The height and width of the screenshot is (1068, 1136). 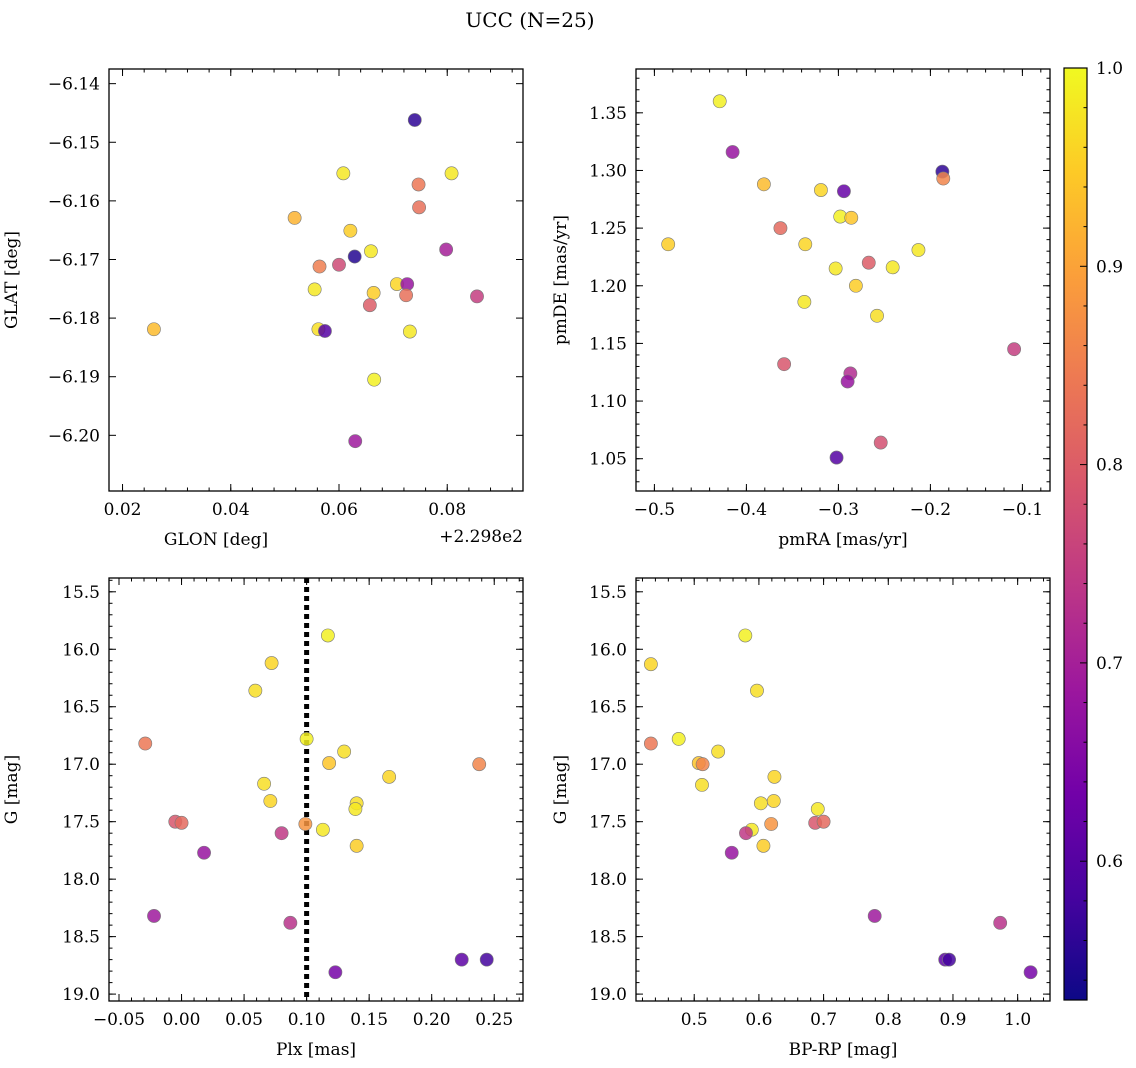 What do you see at coordinates (823, 1020) in the screenshot?
I see `x-tick-label: 0.7` at bounding box center [823, 1020].